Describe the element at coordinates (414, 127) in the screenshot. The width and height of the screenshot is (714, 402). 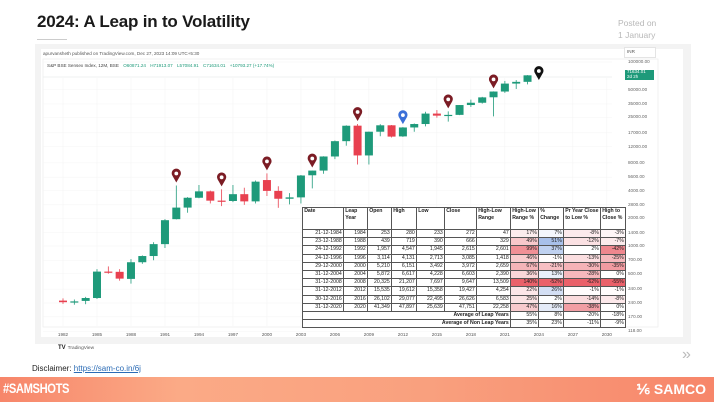
I see `candle-2013` at that location.